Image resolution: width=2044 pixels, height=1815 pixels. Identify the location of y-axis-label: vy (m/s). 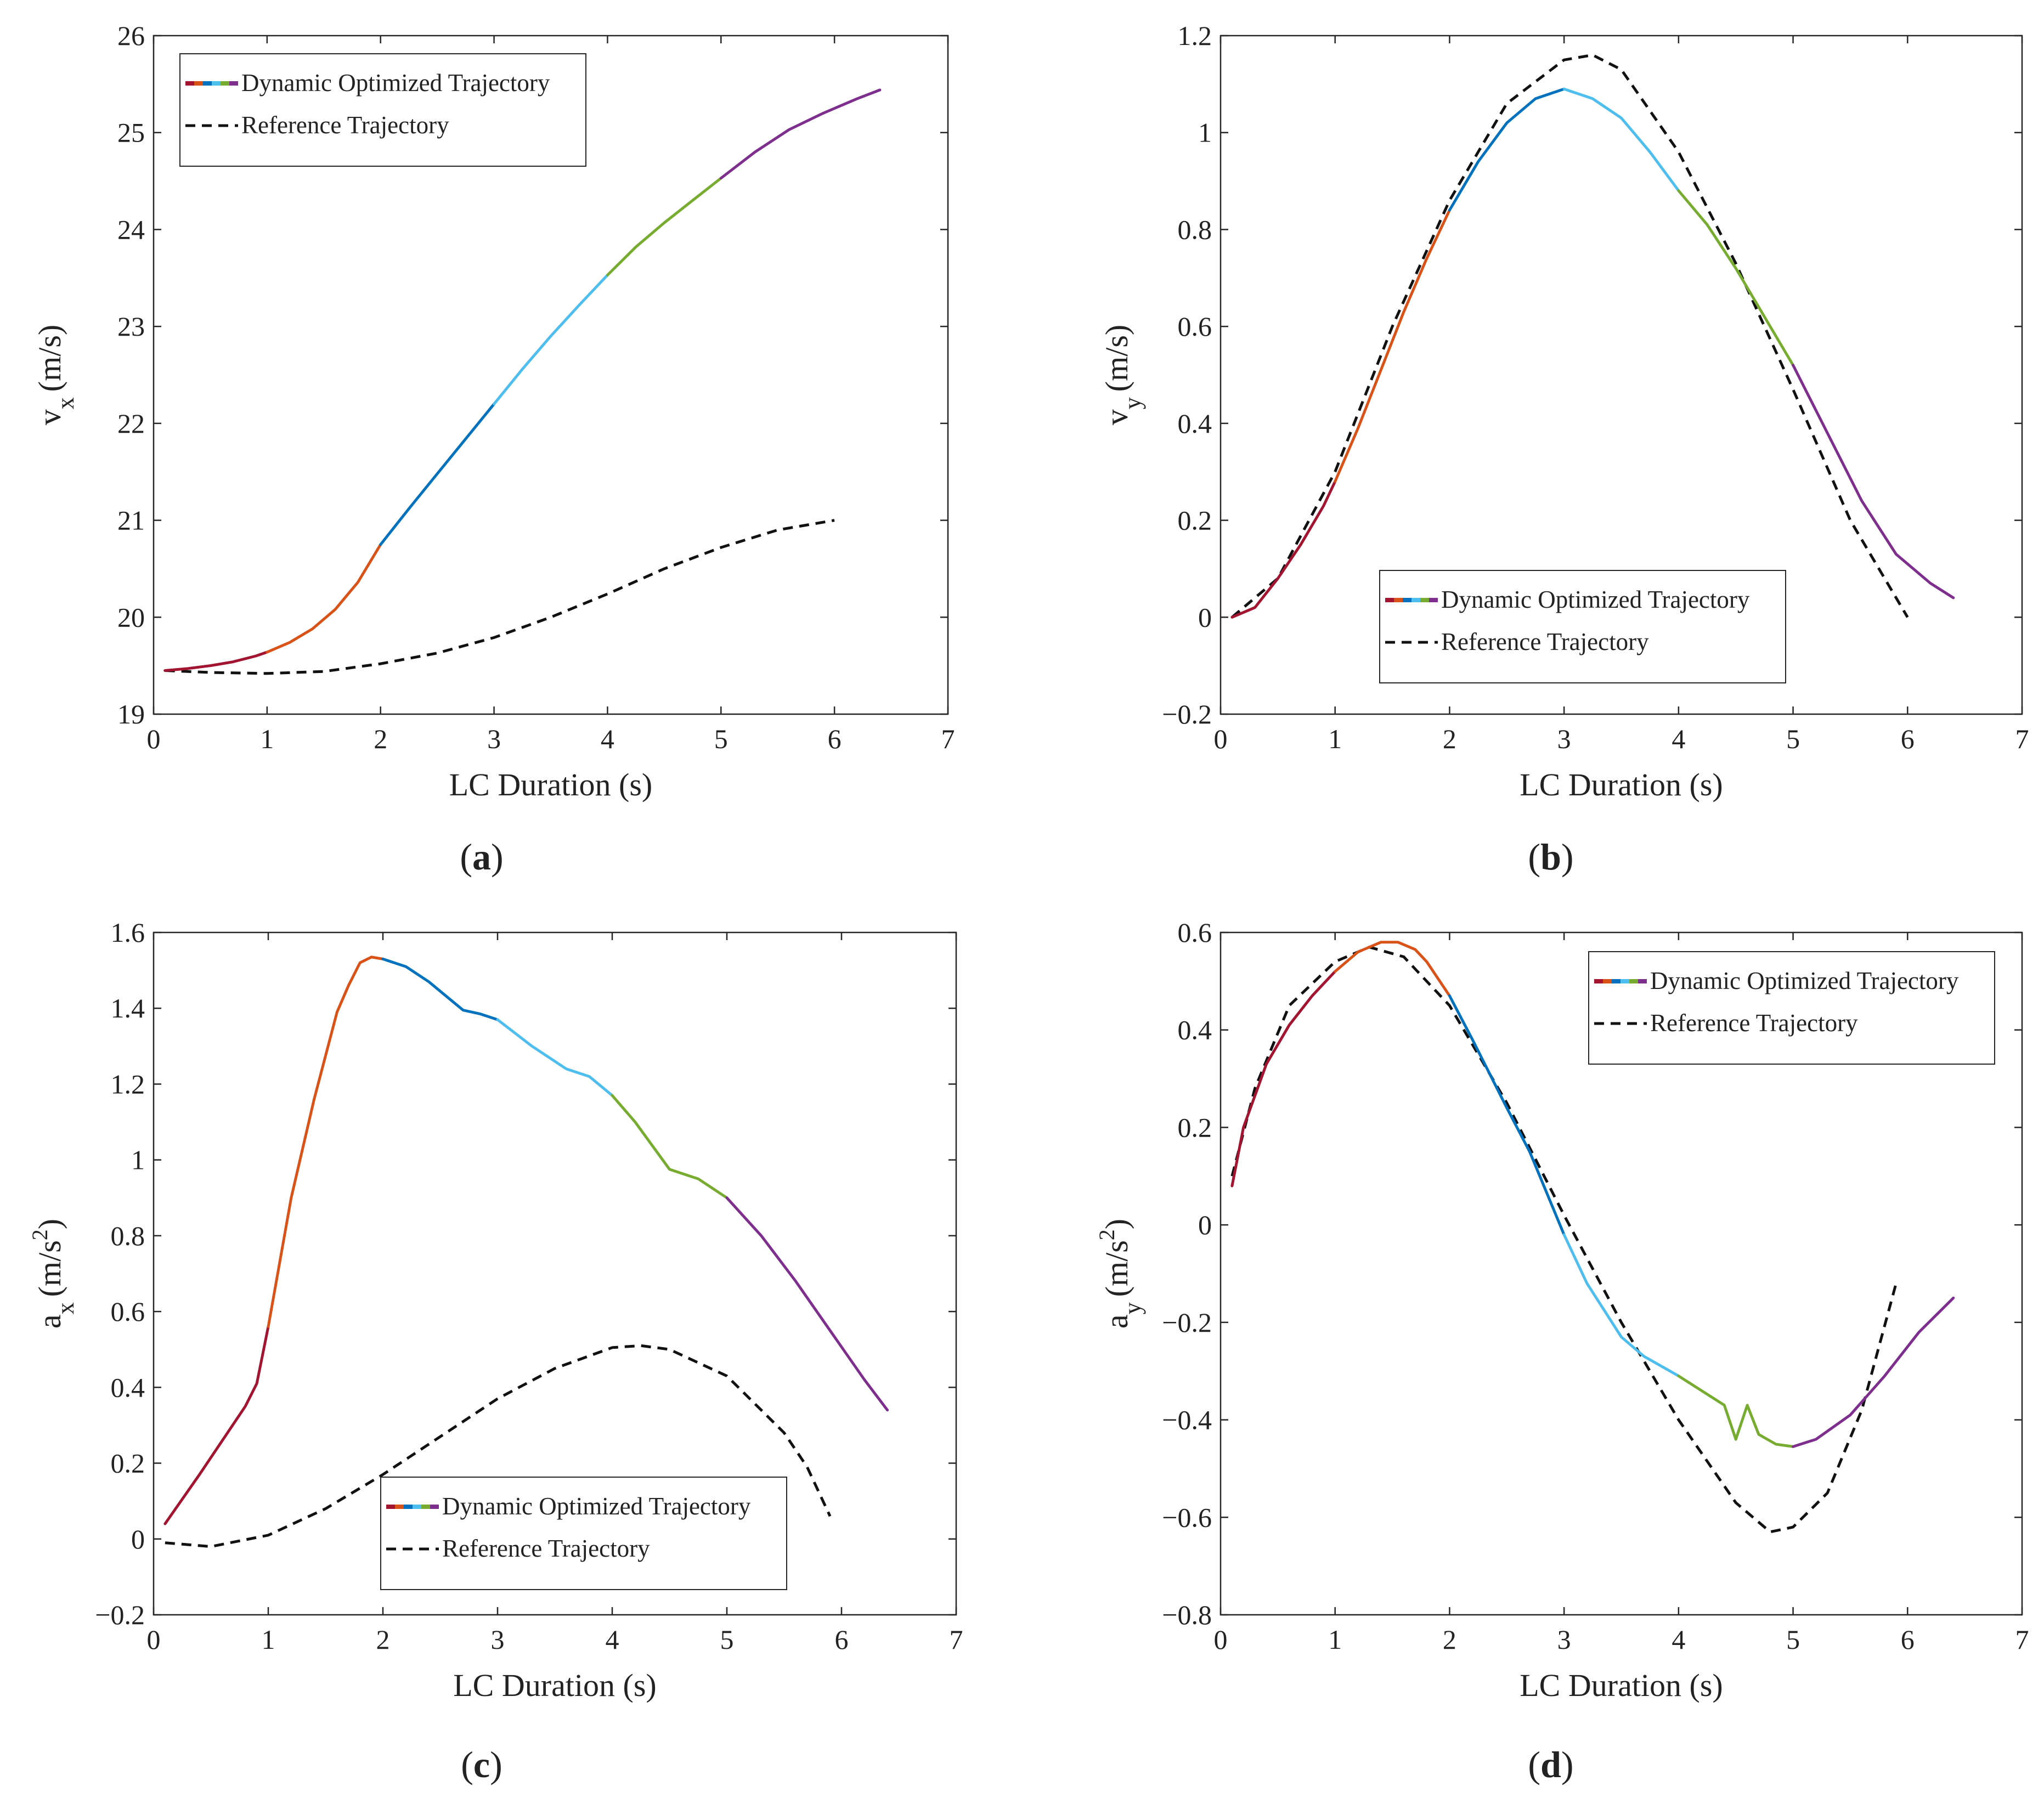
(1122, 375).